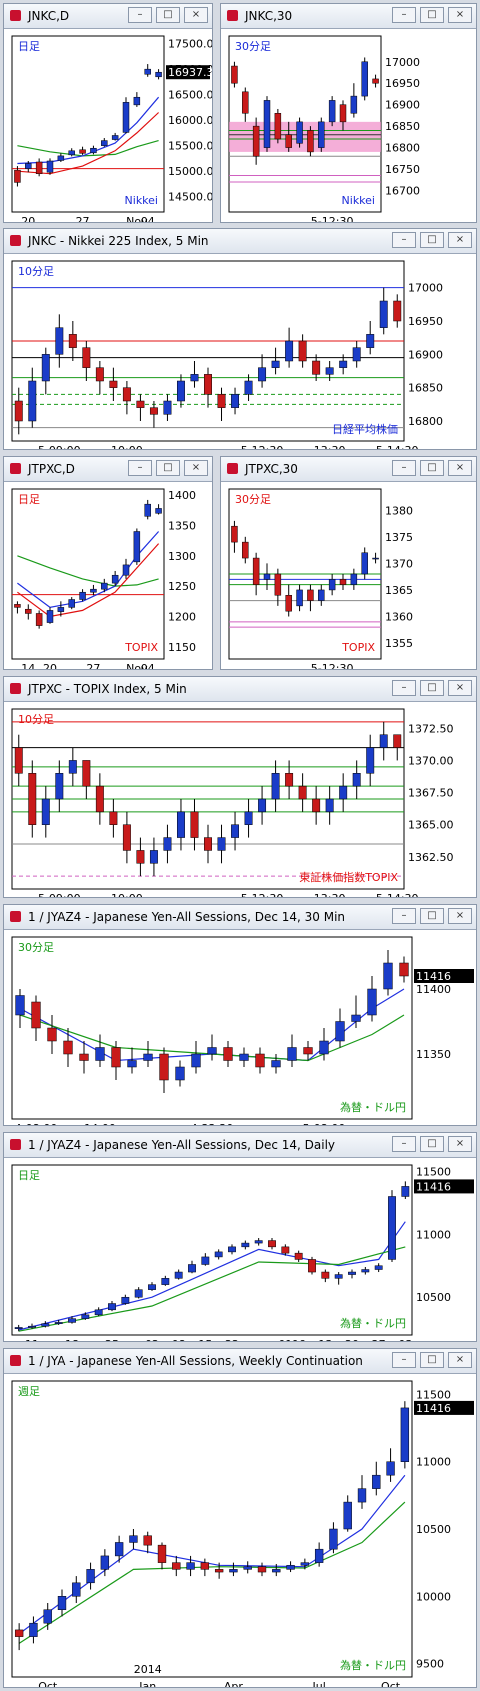 The height and width of the screenshot is (1691, 480). I want to click on y-tick-label: 15500.0, so click(190, 146).